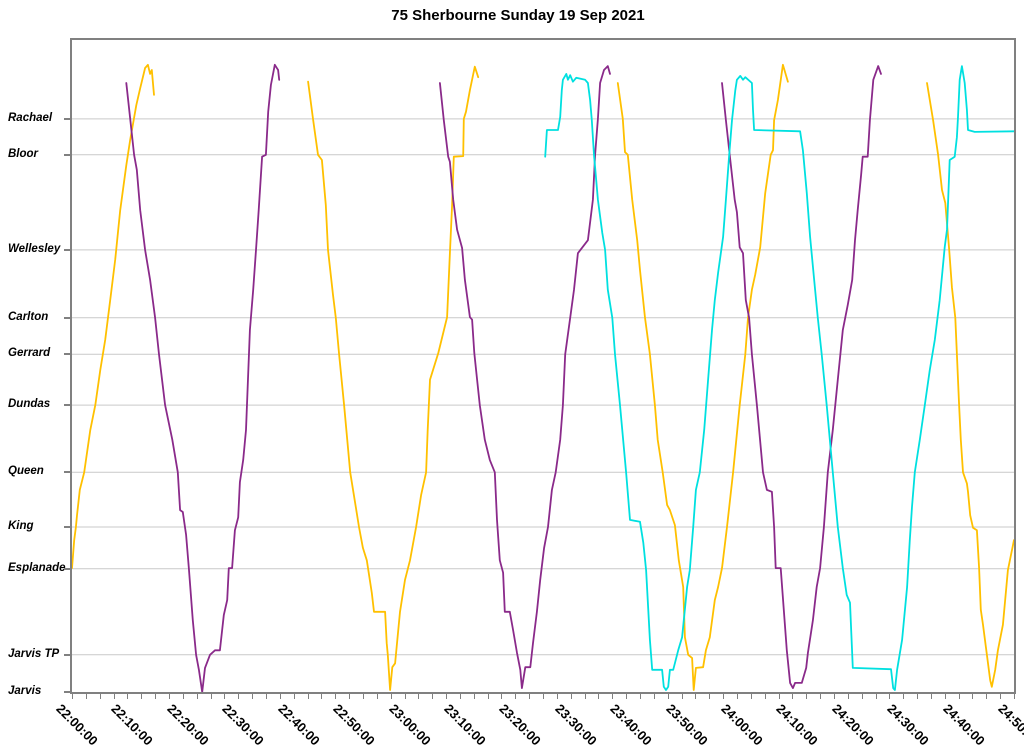  What do you see at coordinates (25, 691) in the screenshot?
I see `y-axis-label-jarvis: Jarvis` at bounding box center [25, 691].